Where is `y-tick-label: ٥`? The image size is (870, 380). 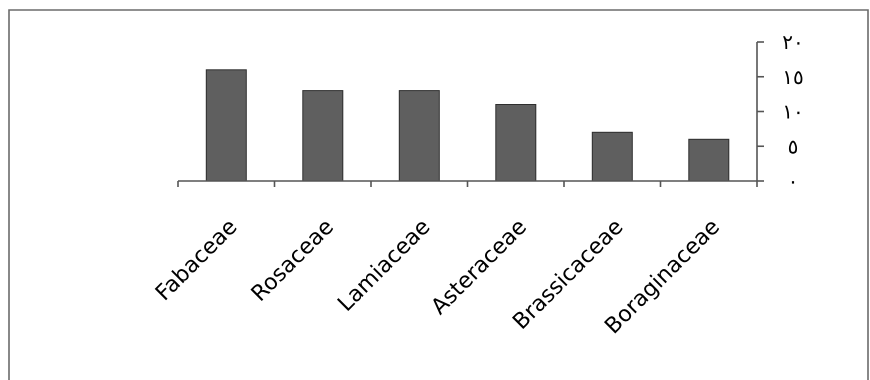 y-tick-label: ٥ is located at coordinates (793, 146).